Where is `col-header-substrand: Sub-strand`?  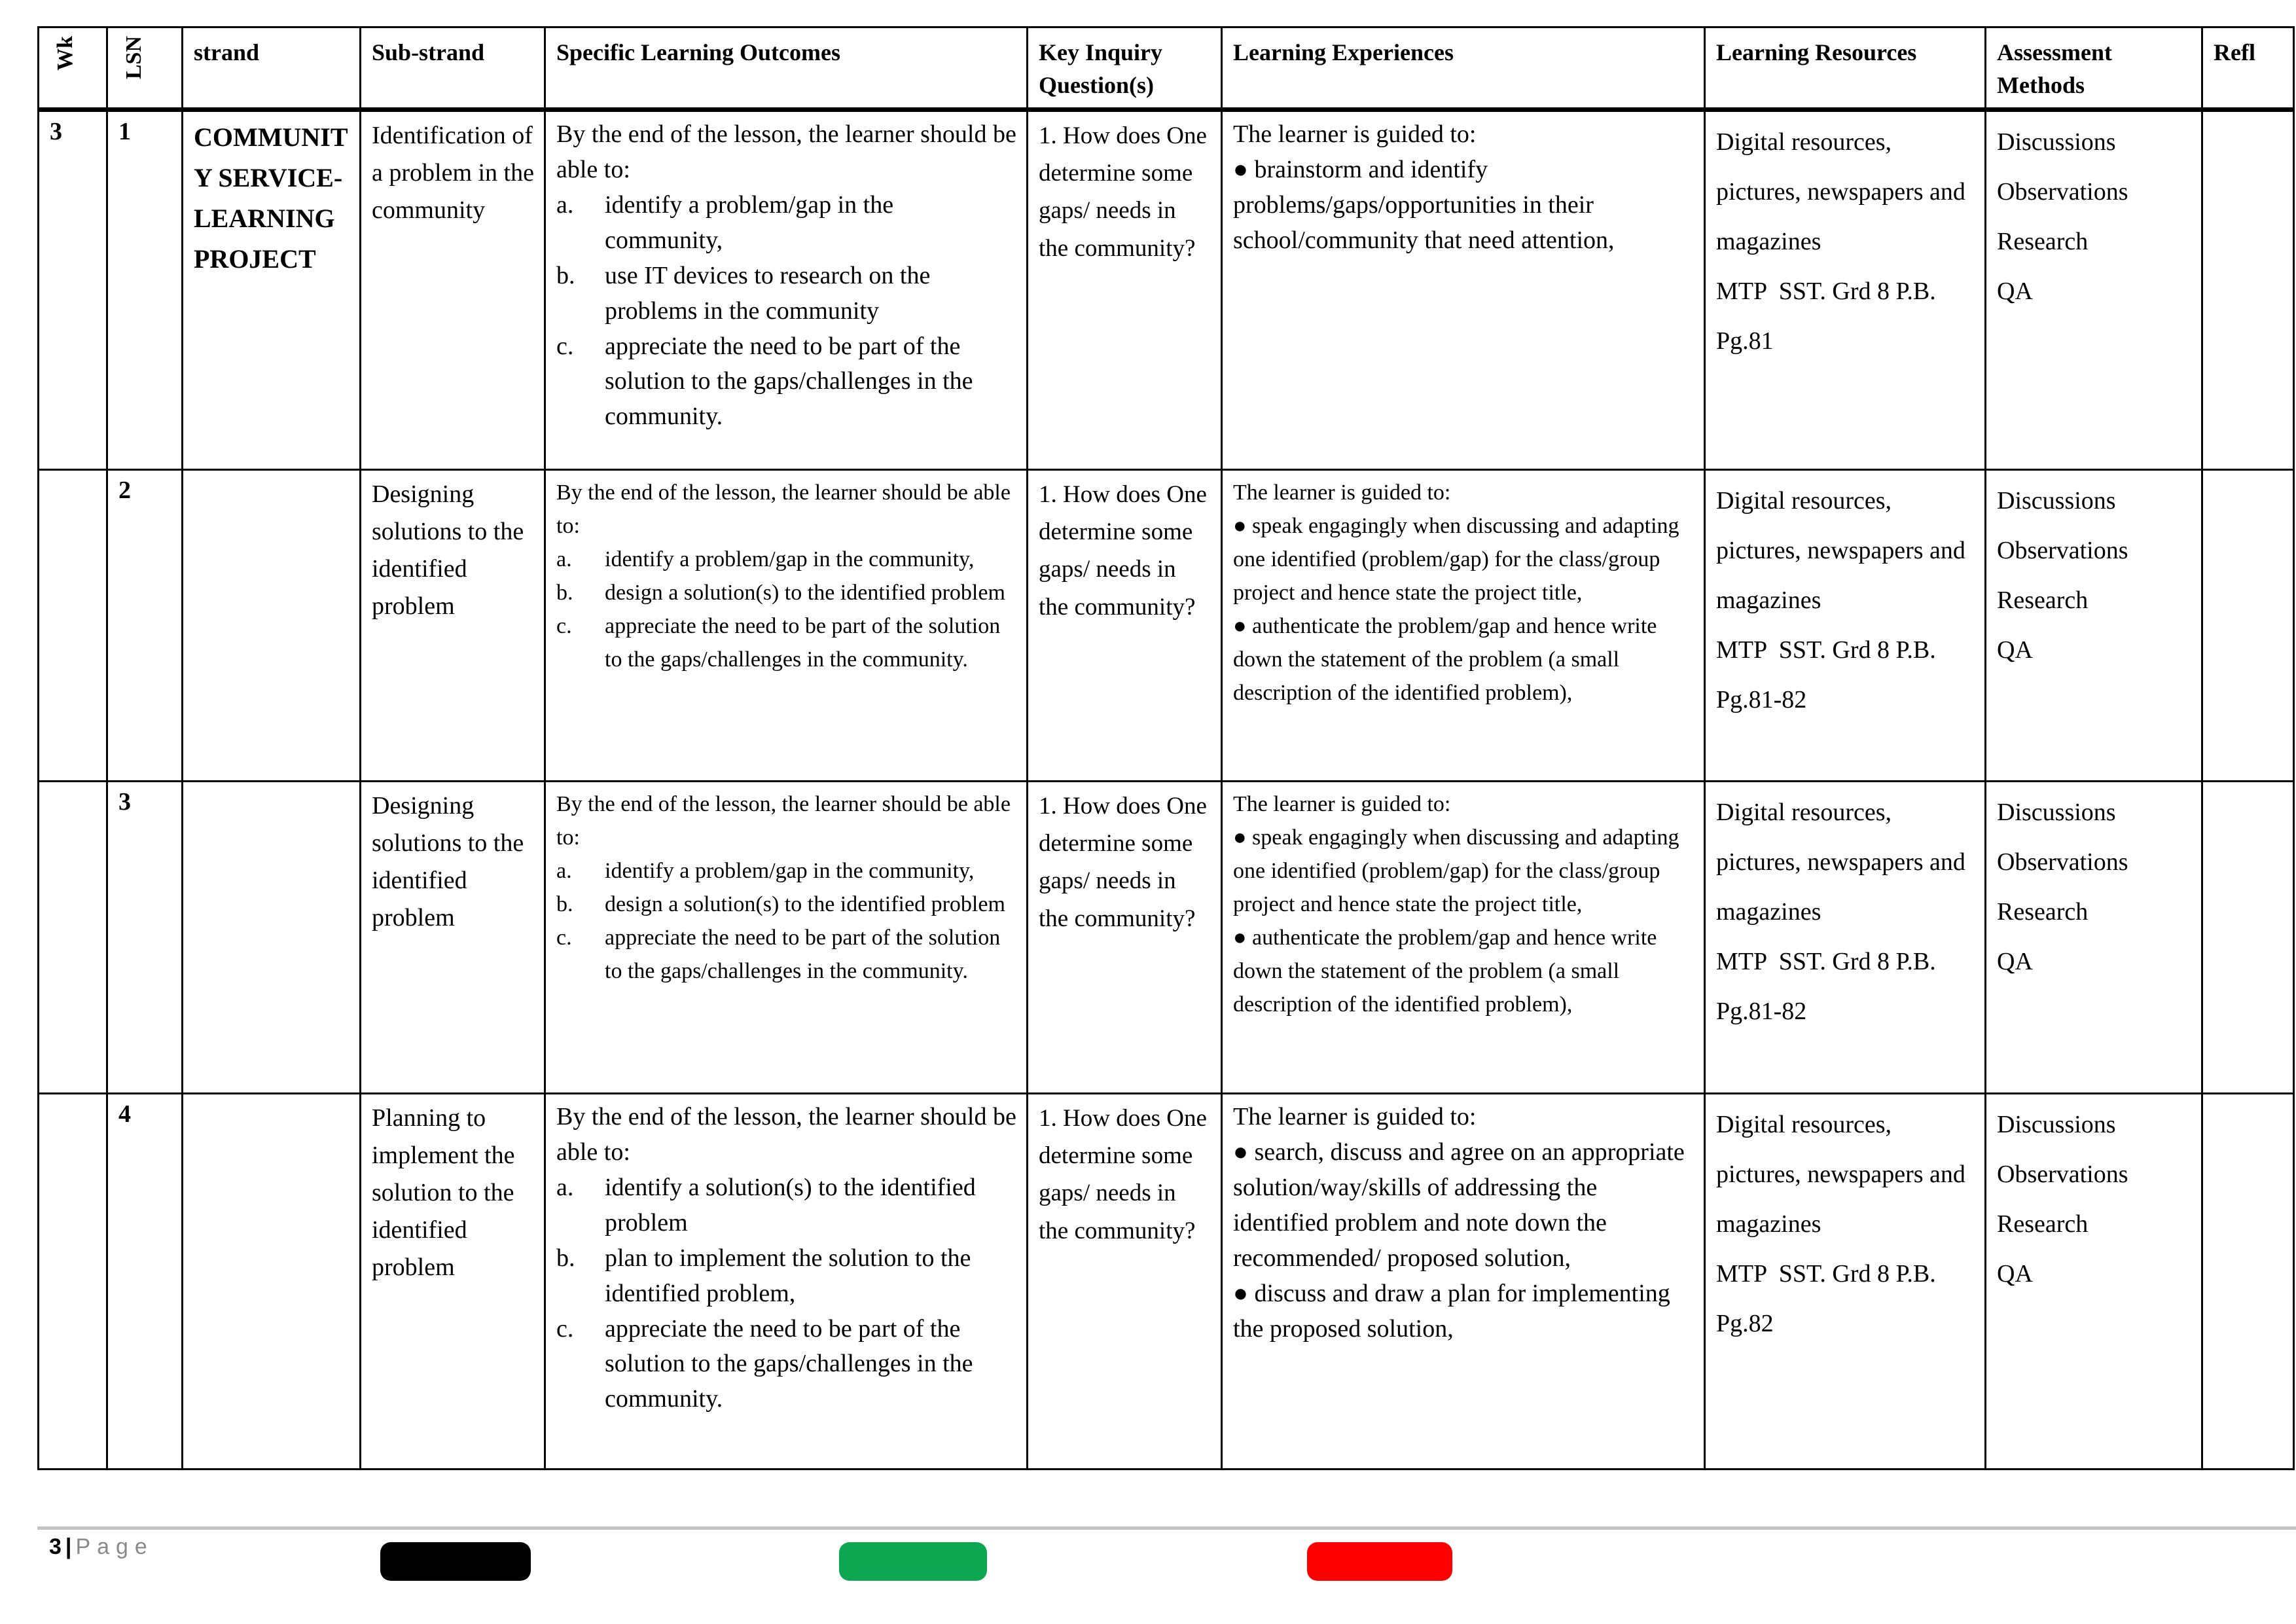 col-header-substrand: Sub-strand is located at coordinates (452, 69).